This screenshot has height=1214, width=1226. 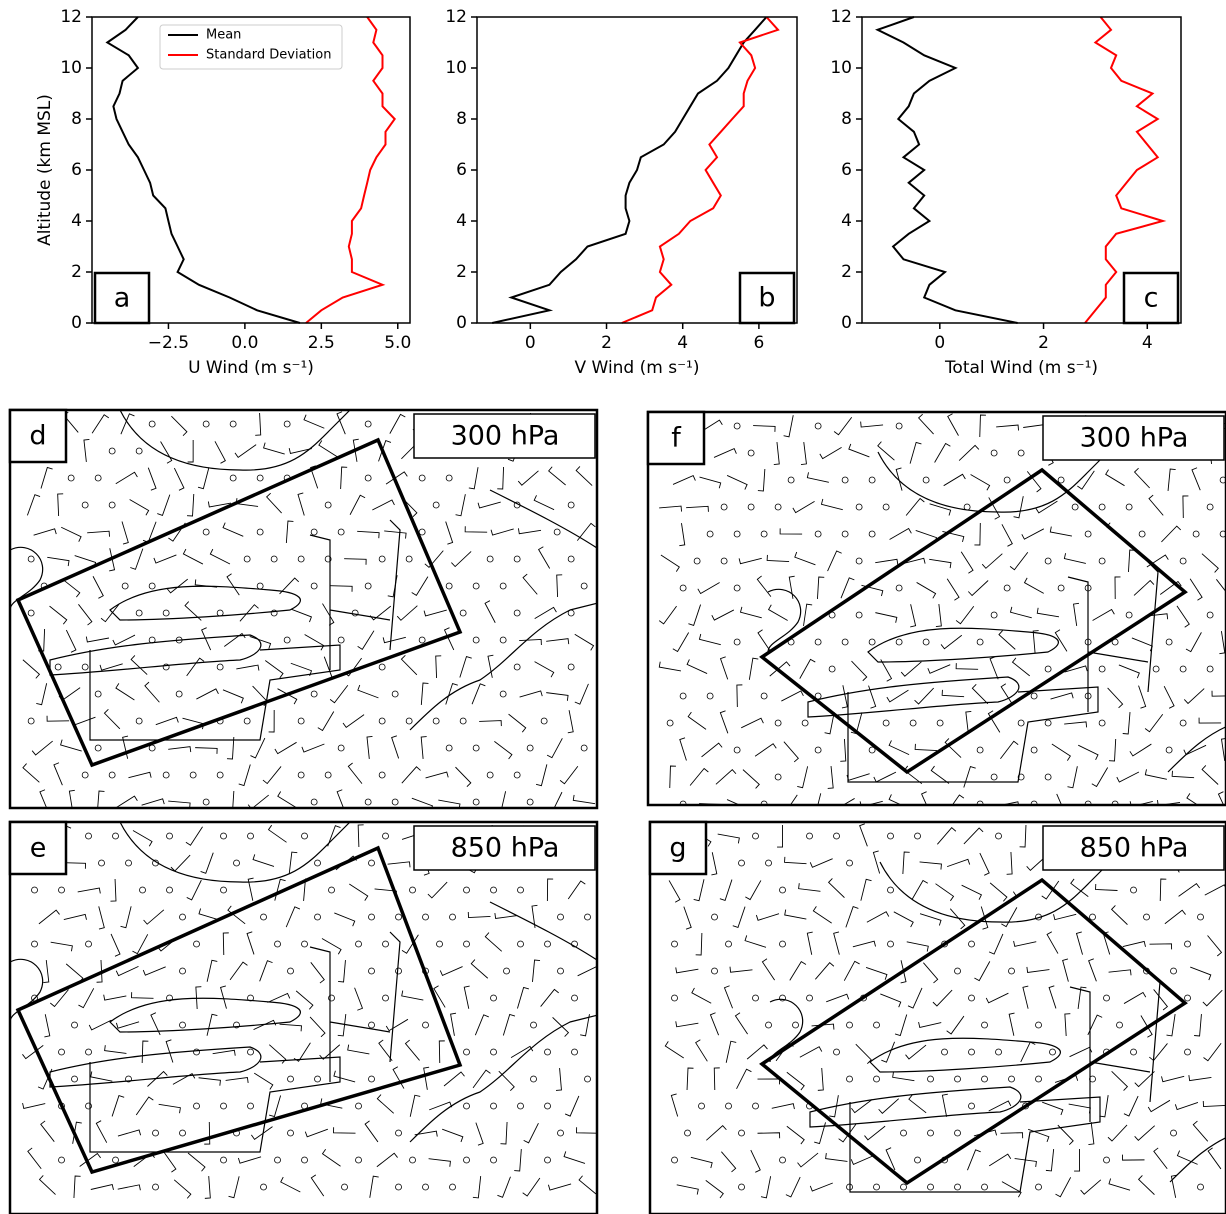 I want to click on y-tick-label: 12, so click(x=841, y=17).